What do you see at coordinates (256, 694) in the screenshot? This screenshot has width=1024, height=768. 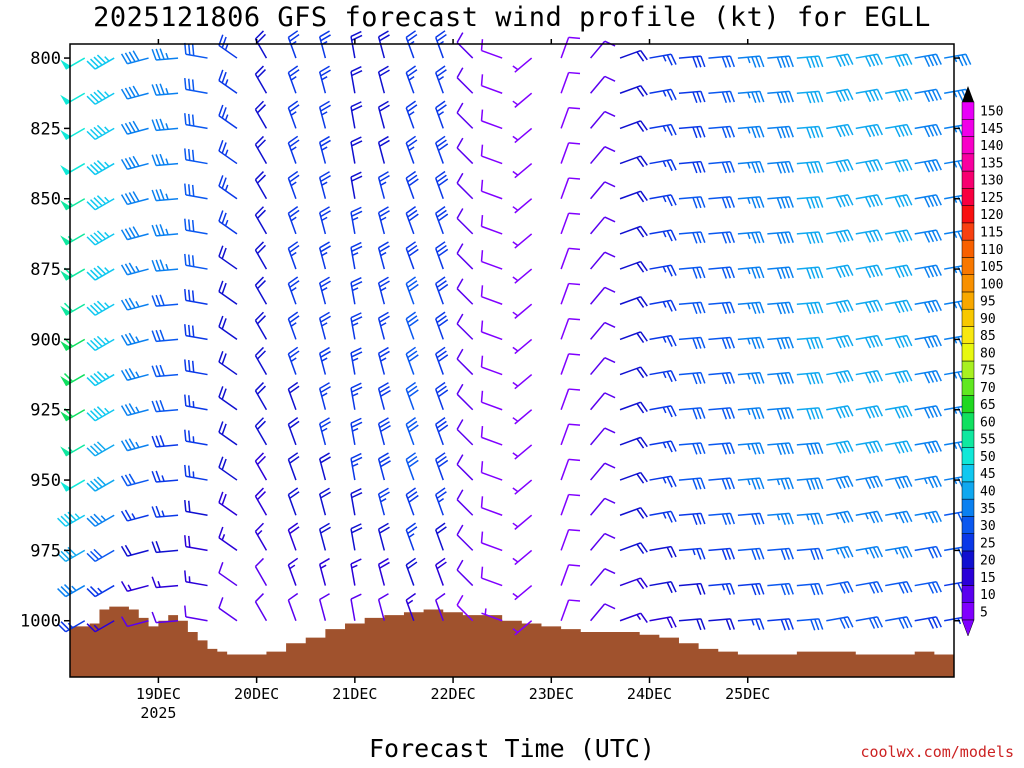 I see `x-tick-label: 20DEC` at bounding box center [256, 694].